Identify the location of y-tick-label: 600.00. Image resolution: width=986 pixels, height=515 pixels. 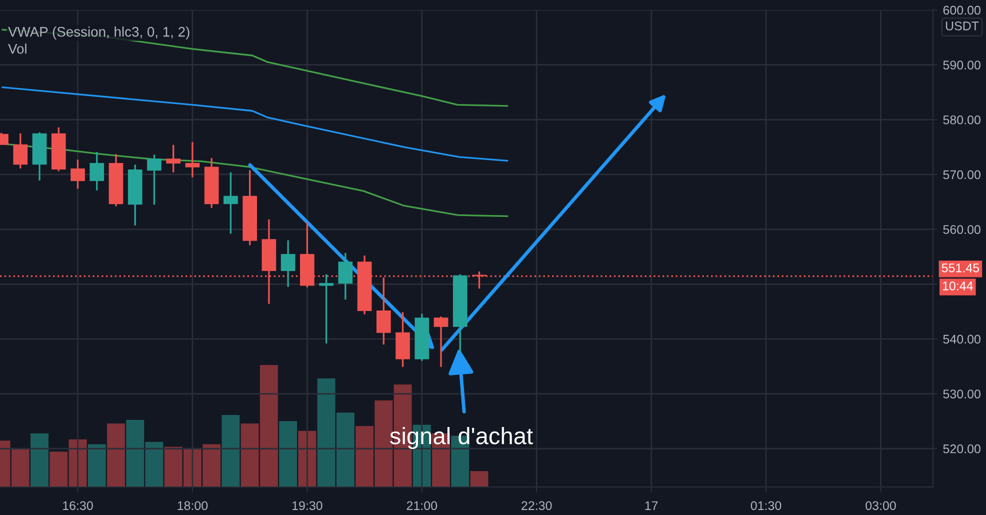
(961, 10).